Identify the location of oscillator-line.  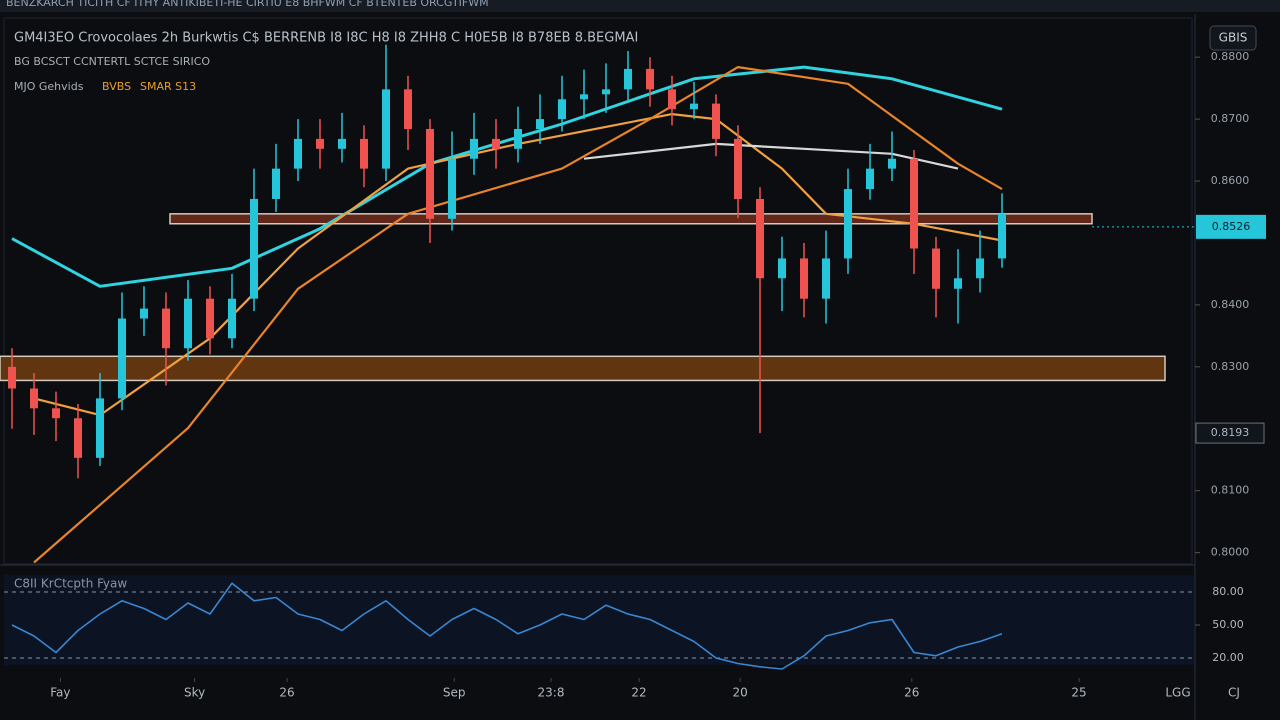
(507, 626).